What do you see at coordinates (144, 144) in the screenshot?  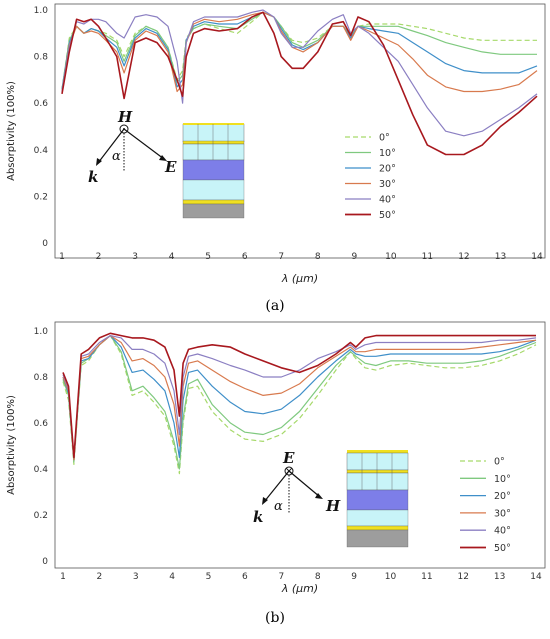 I see `e-vector-arrow` at bounding box center [144, 144].